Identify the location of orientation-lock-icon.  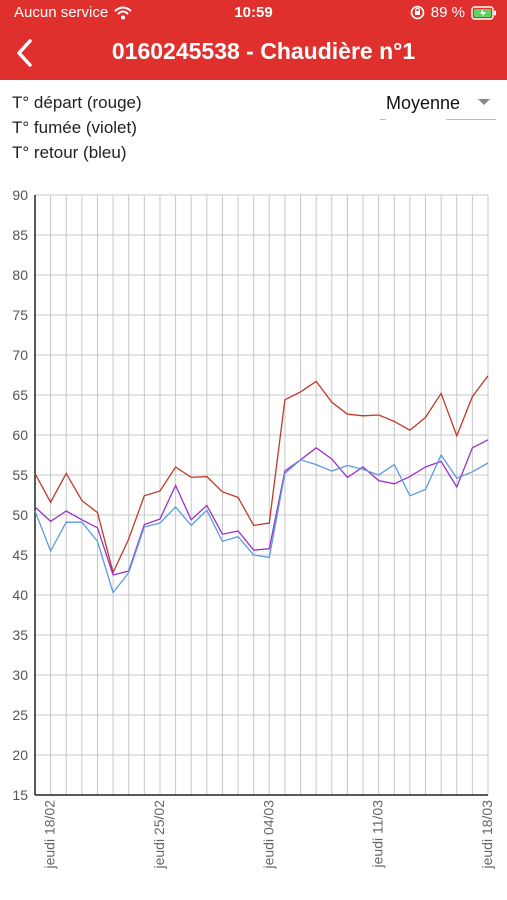
(417, 12).